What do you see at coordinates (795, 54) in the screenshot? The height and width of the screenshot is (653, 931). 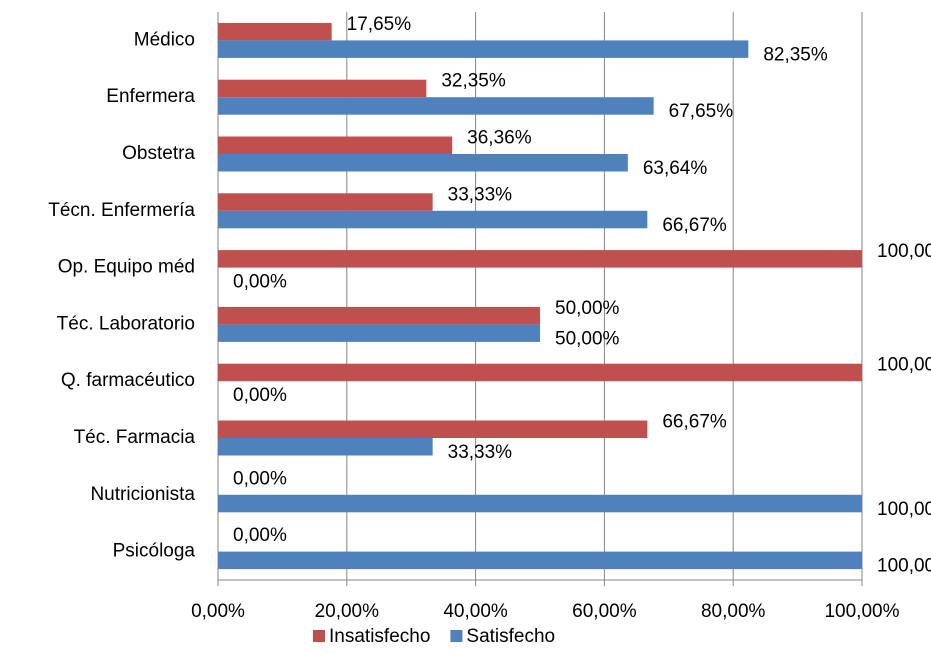 I see `value-label: 82,35%` at bounding box center [795, 54].